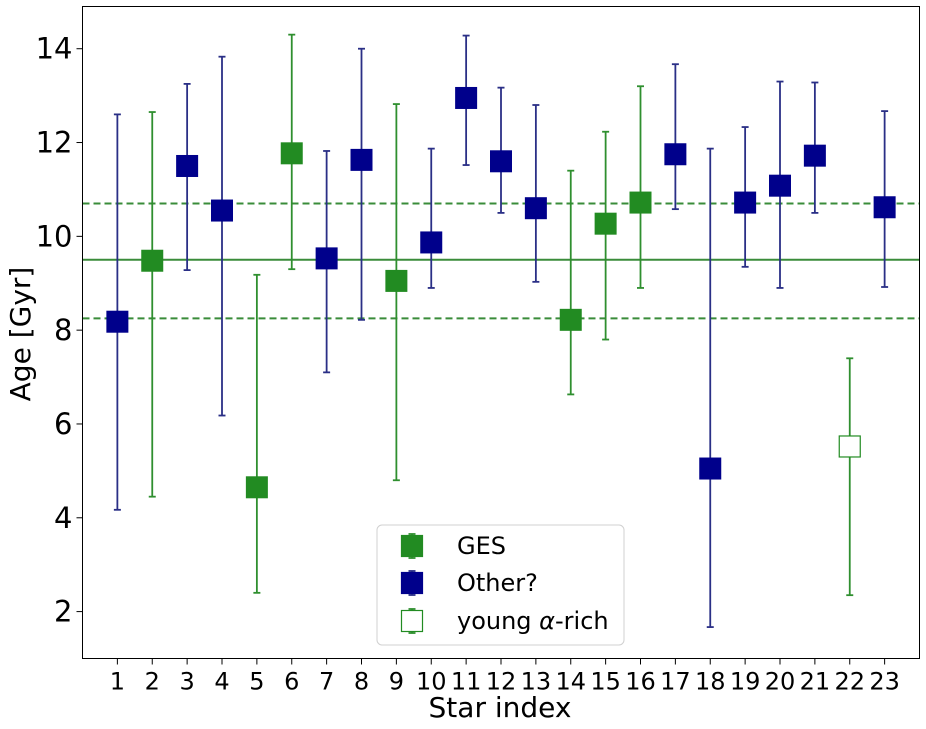 Image resolution: width=926 pixels, height=729 pixels. Describe the element at coordinates (63, 424) in the screenshot. I see `y-tick-label: 6` at that location.